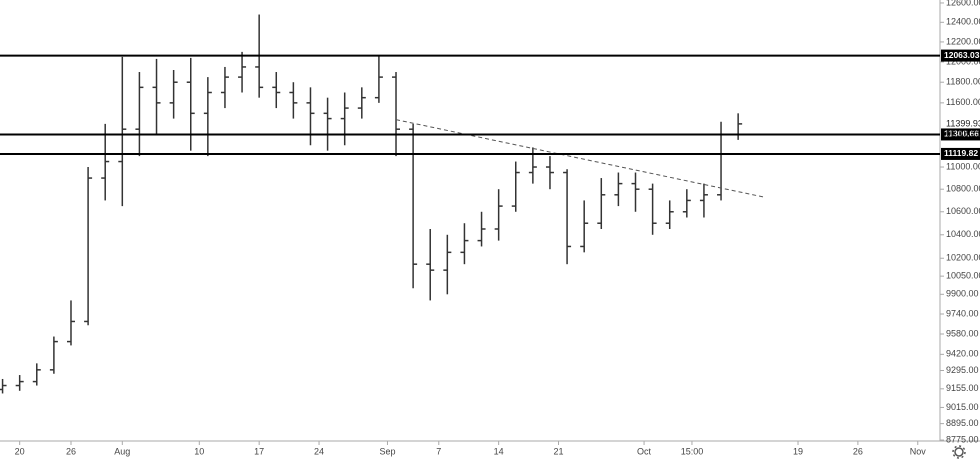 This screenshot has width=980, height=463. Describe the element at coordinates (122, 451) in the screenshot. I see `x-tick-label: Aug` at that location.